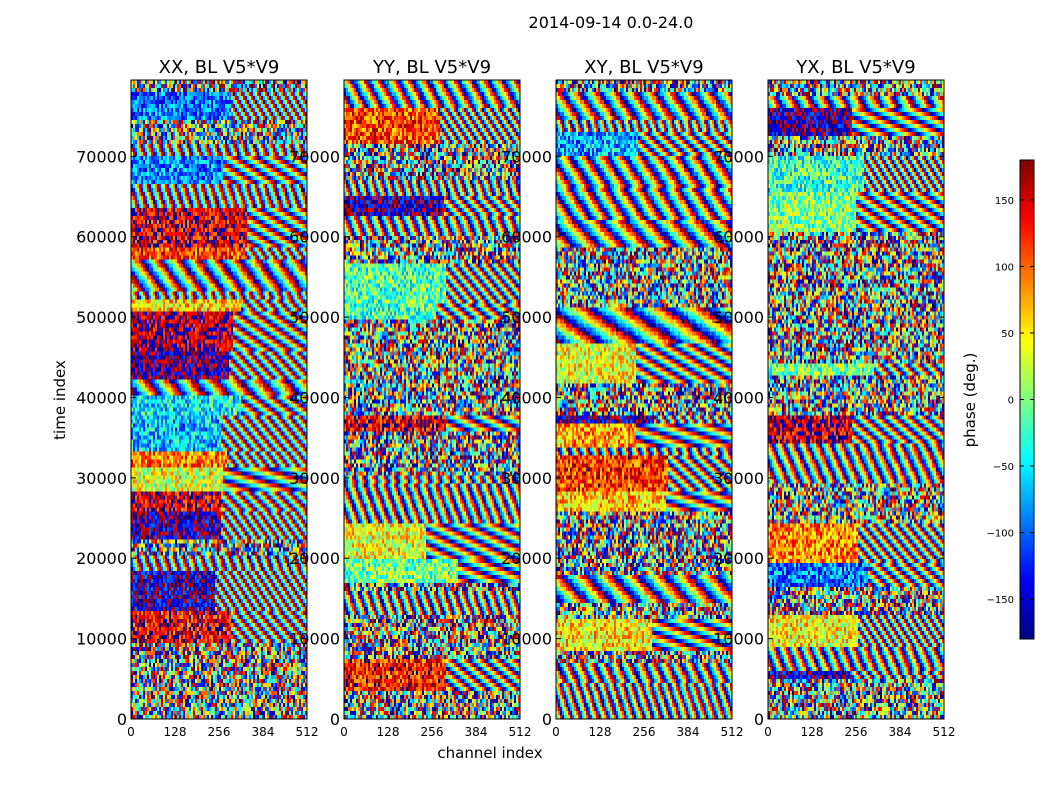  I want to click on colorbar-tick-label: 0, so click(1011, 401).